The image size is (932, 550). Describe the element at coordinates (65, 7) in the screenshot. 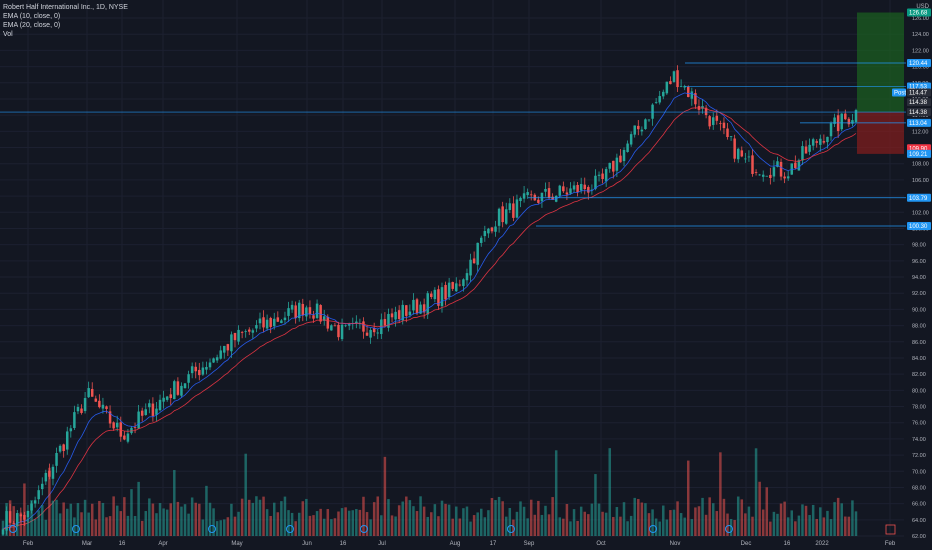

I see `symbol-title: Robert Half International Inc., 1D, NYSE` at that location.